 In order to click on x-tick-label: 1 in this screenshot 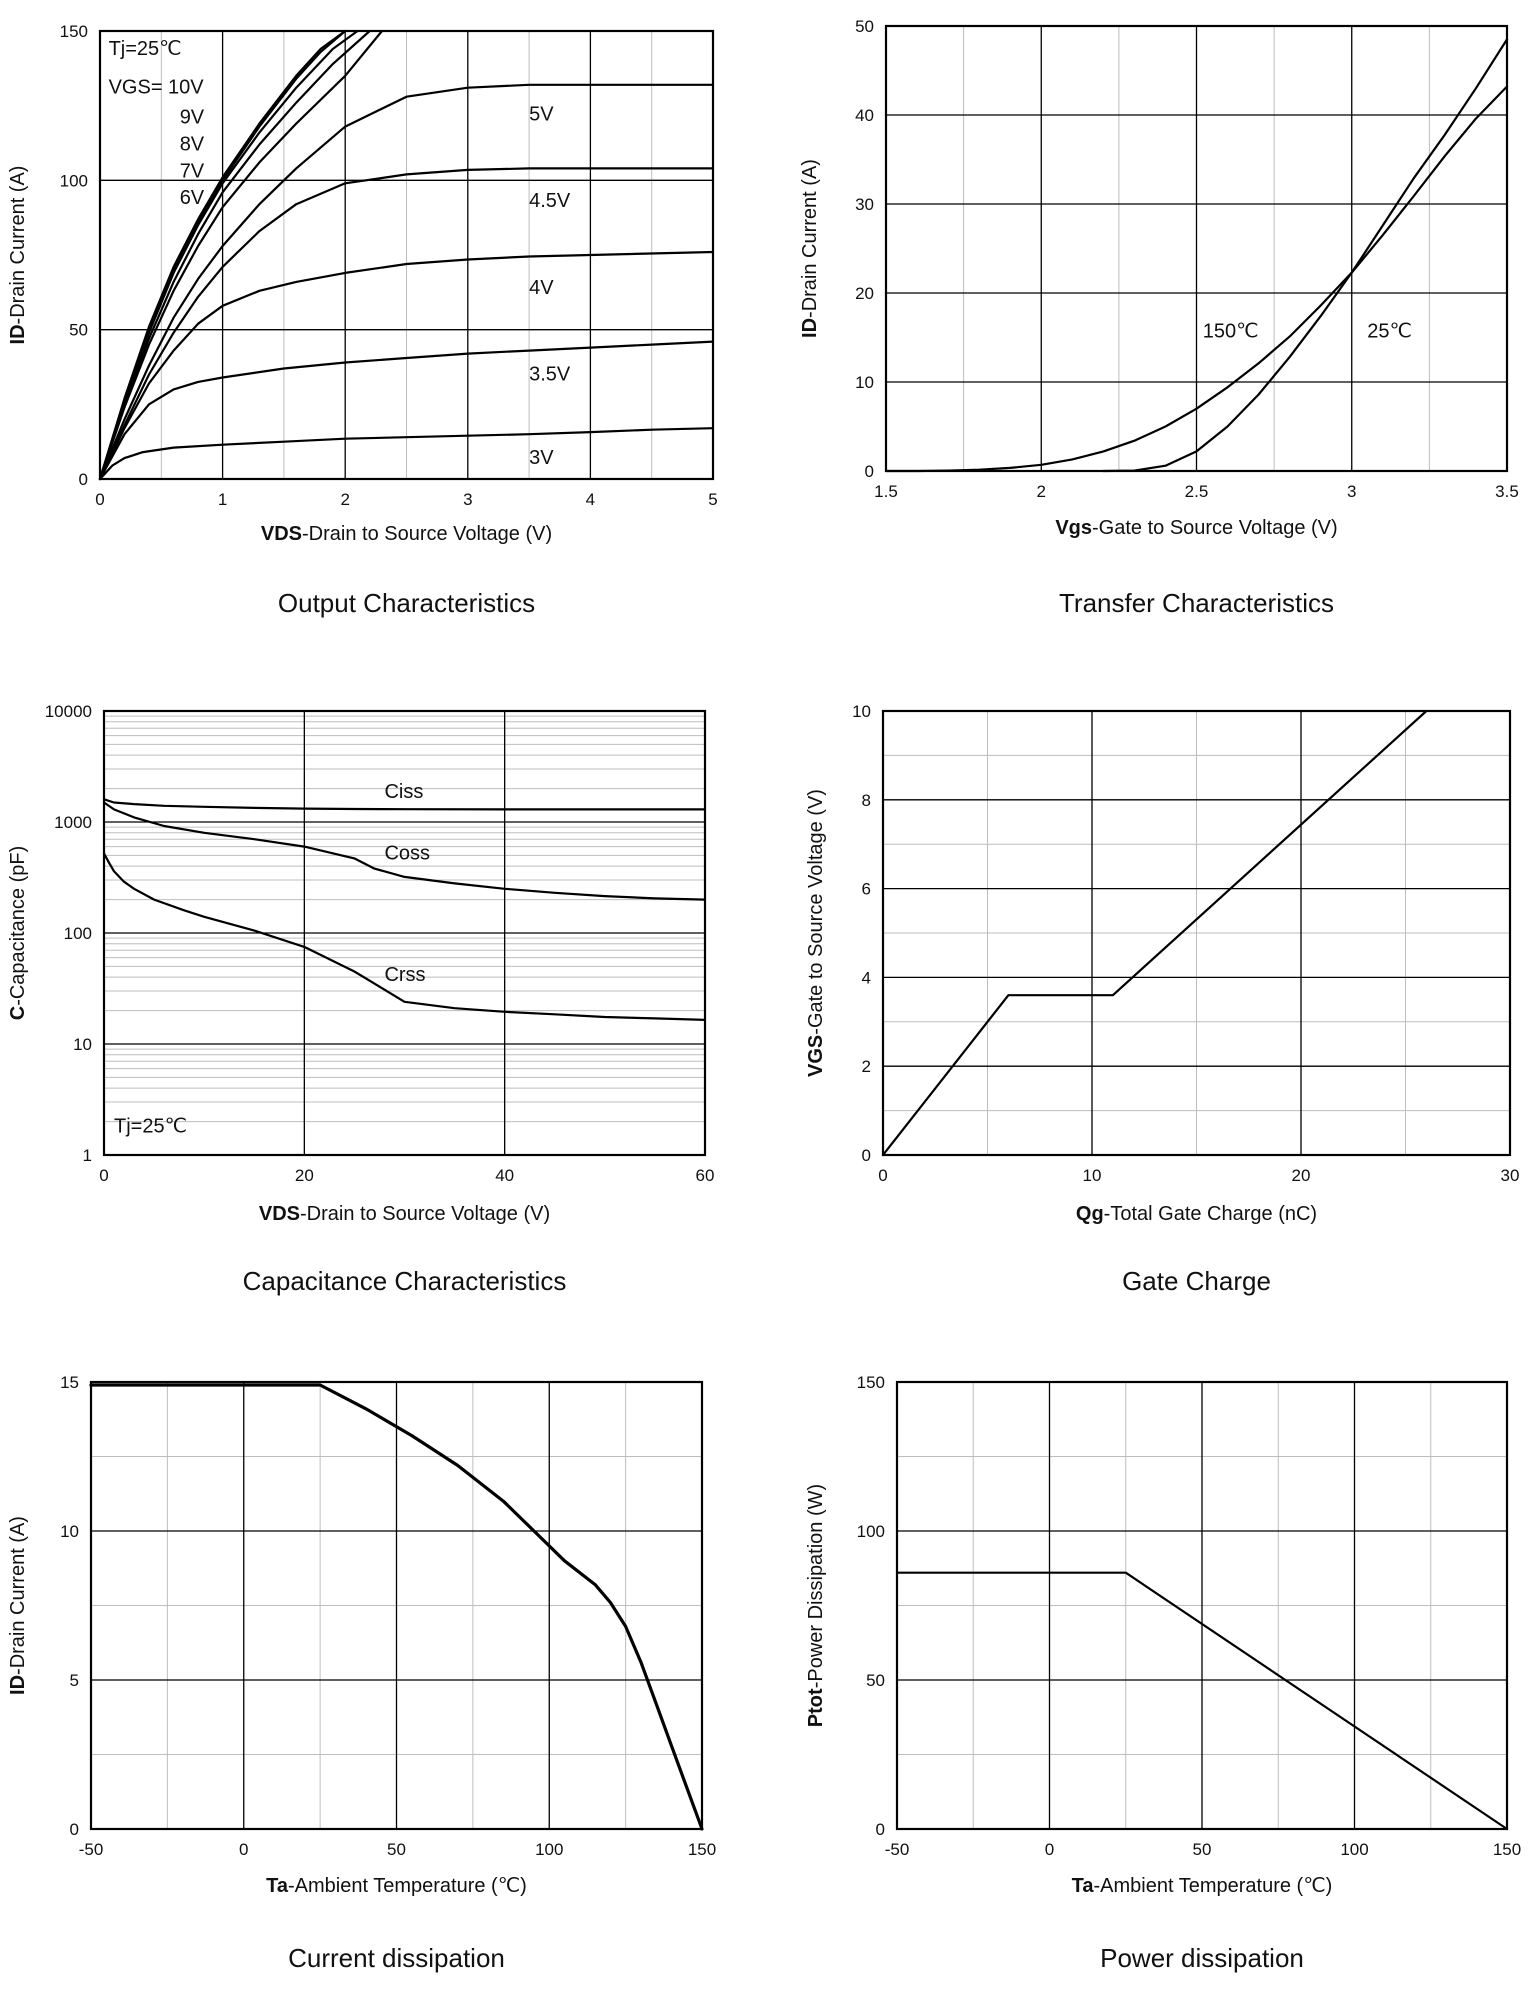, I will do `click(222, 499)`.